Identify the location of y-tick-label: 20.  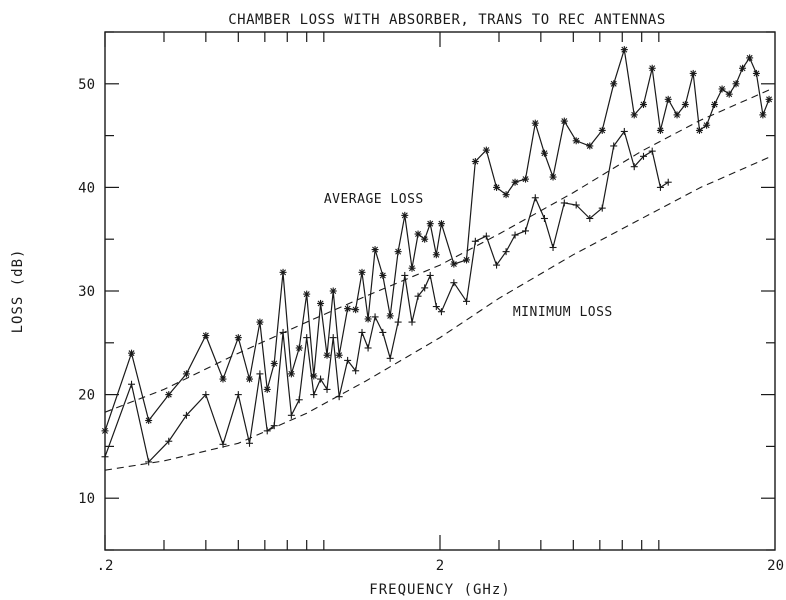
(86, 396).